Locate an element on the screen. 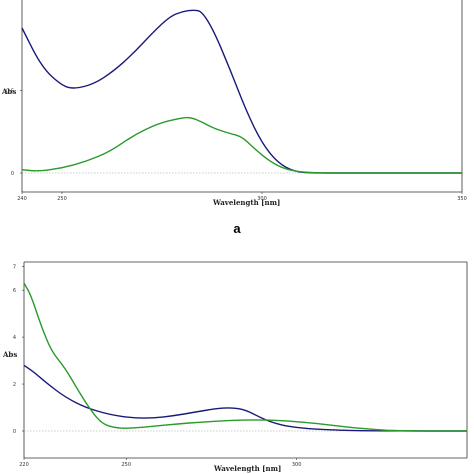 The image size is (474, 474). chart-b-x-ticks: 220 250 300 is located at coordinates (160, 463).